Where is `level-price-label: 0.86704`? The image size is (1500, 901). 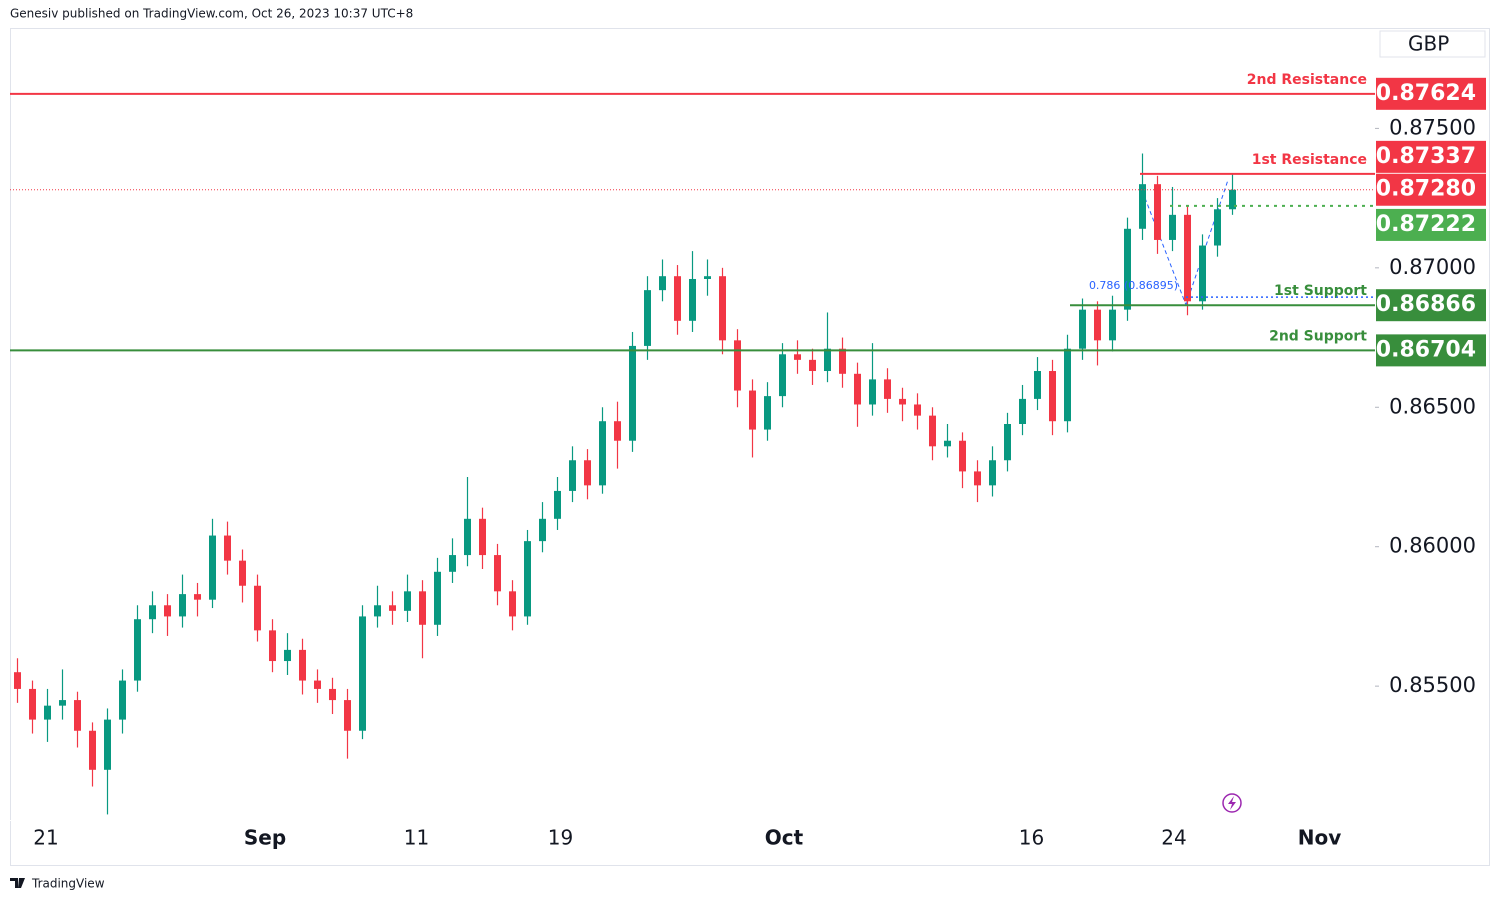 level-price-label: 0.86704 is located at coordinates (1426, 349).